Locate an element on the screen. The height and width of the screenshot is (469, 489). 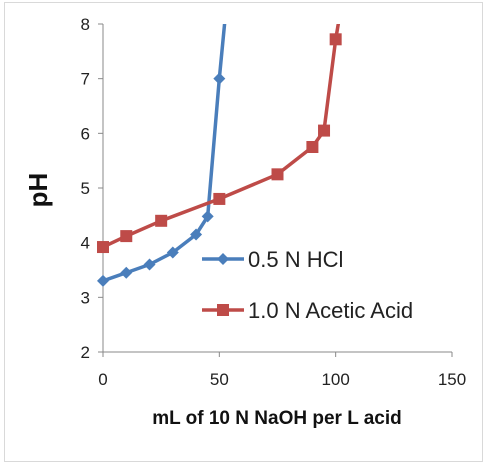
x-tick-label: 100 is located at coordinates (335, 379).